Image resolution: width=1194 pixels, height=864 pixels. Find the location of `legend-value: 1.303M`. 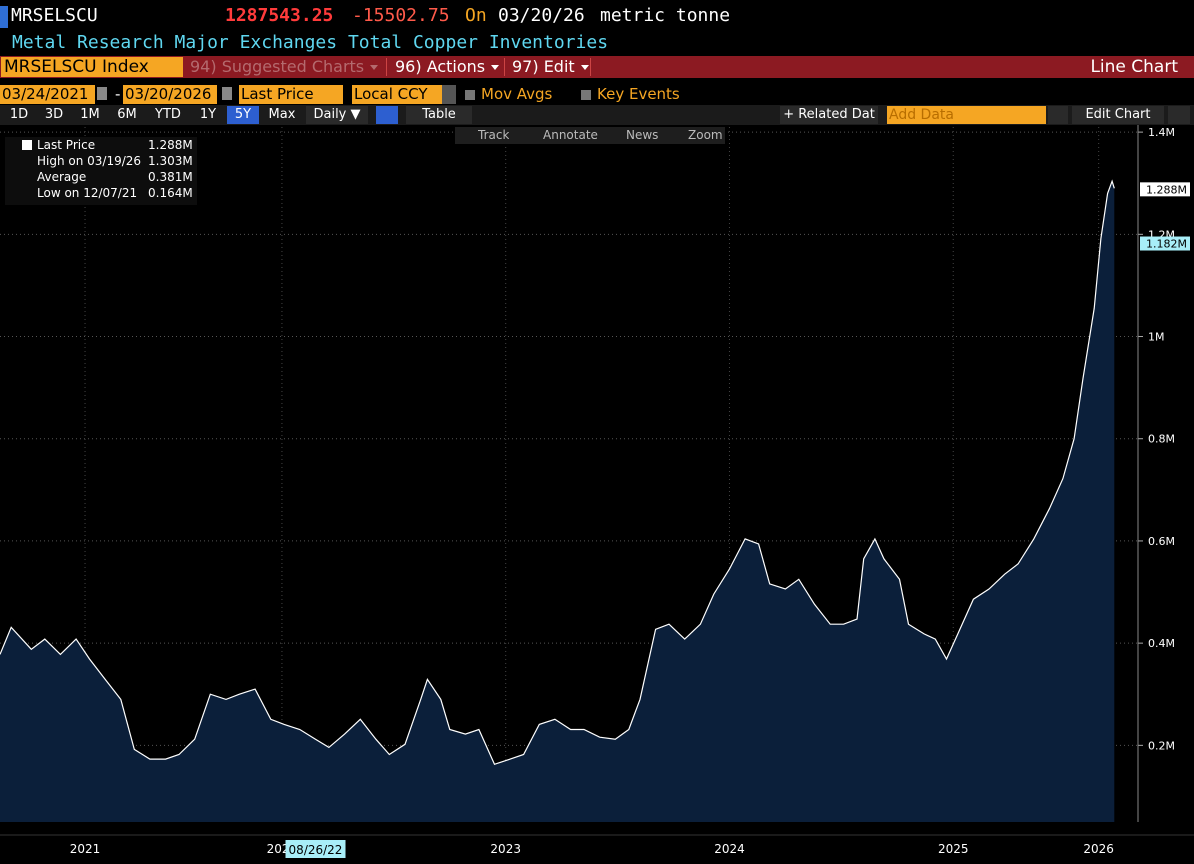

legend-value: 1.303M is located at coordinates (170, 161).